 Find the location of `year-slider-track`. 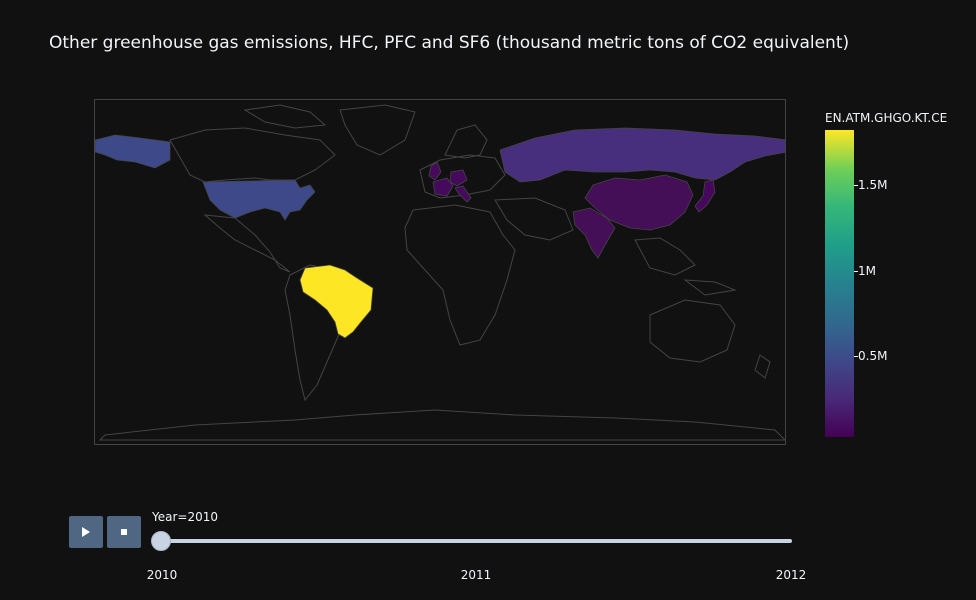

year-slider-track is located at coordinates (476, 541).